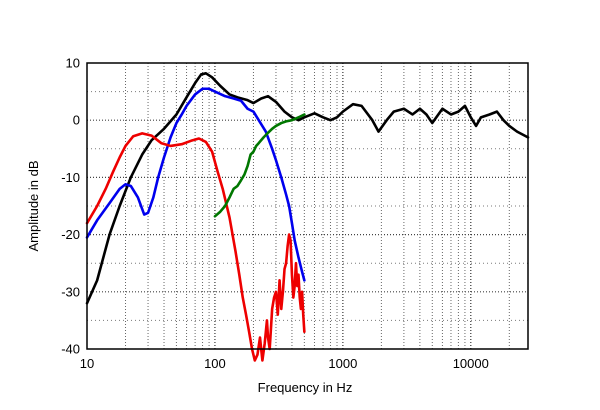 Image resolution: width=600 pixels, height=410 pixels. Describe the element at coordinates (471, 363) in the screenshot. I see `x-tick-label: 10000` at that location.